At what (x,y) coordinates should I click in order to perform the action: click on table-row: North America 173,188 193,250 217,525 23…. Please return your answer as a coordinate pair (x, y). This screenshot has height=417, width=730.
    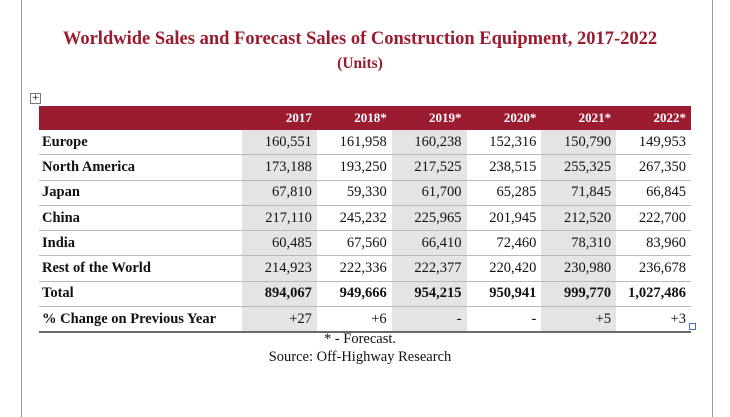
    Looking at the image, I should click on (365, 167).